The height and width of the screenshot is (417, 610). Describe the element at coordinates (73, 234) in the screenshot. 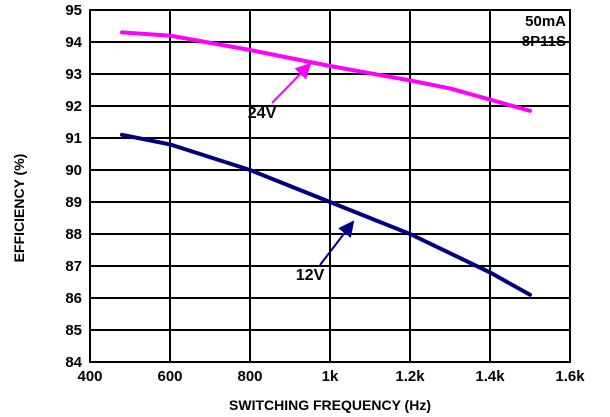

I see `y-tick-label: 88` at that location.